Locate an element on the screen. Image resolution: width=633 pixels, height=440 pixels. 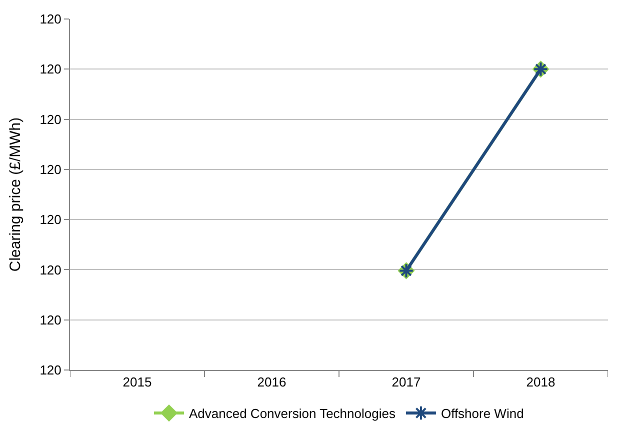
legend-label: Offshore Wind is located at coordinates (482, 414).